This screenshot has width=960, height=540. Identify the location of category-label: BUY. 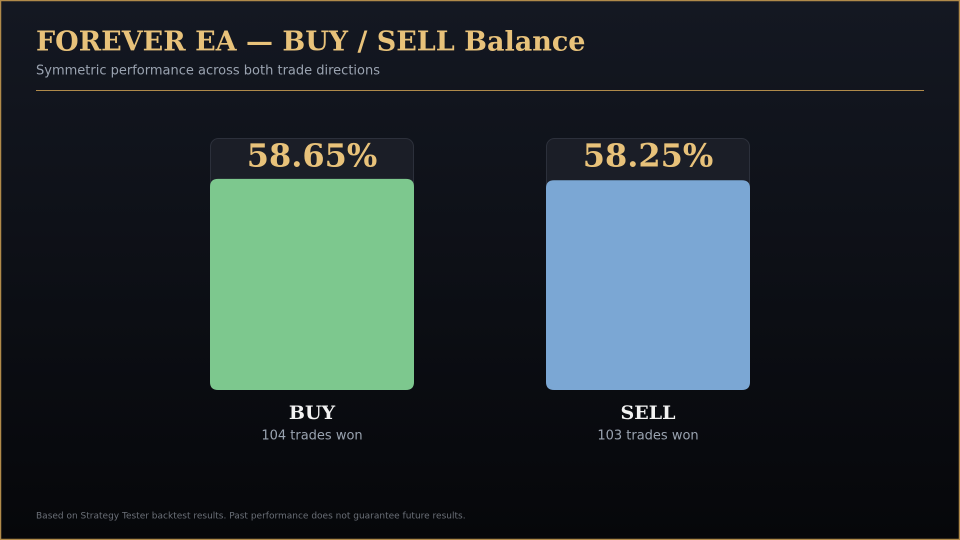
(312, 413).